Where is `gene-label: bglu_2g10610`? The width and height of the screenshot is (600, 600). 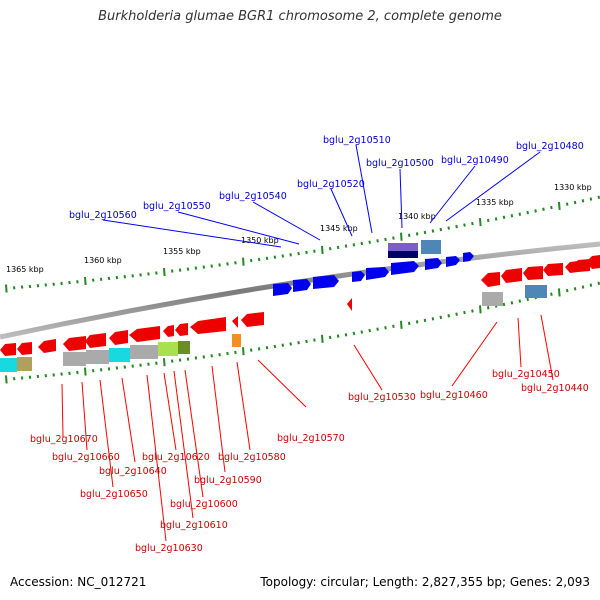 gene-label: bglu_2g10610 is located at coordinates (194, 525).